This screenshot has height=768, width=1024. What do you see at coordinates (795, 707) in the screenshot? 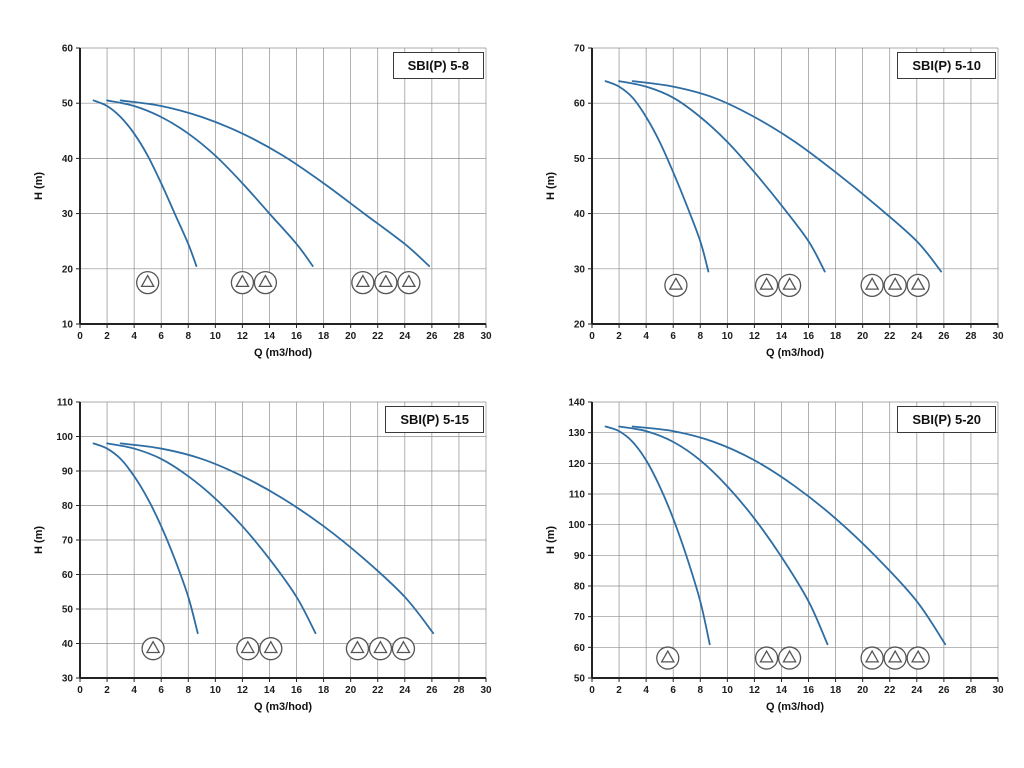
I see `x-axis-title: Q (m3/hod)` at bounding box center [795, 707].